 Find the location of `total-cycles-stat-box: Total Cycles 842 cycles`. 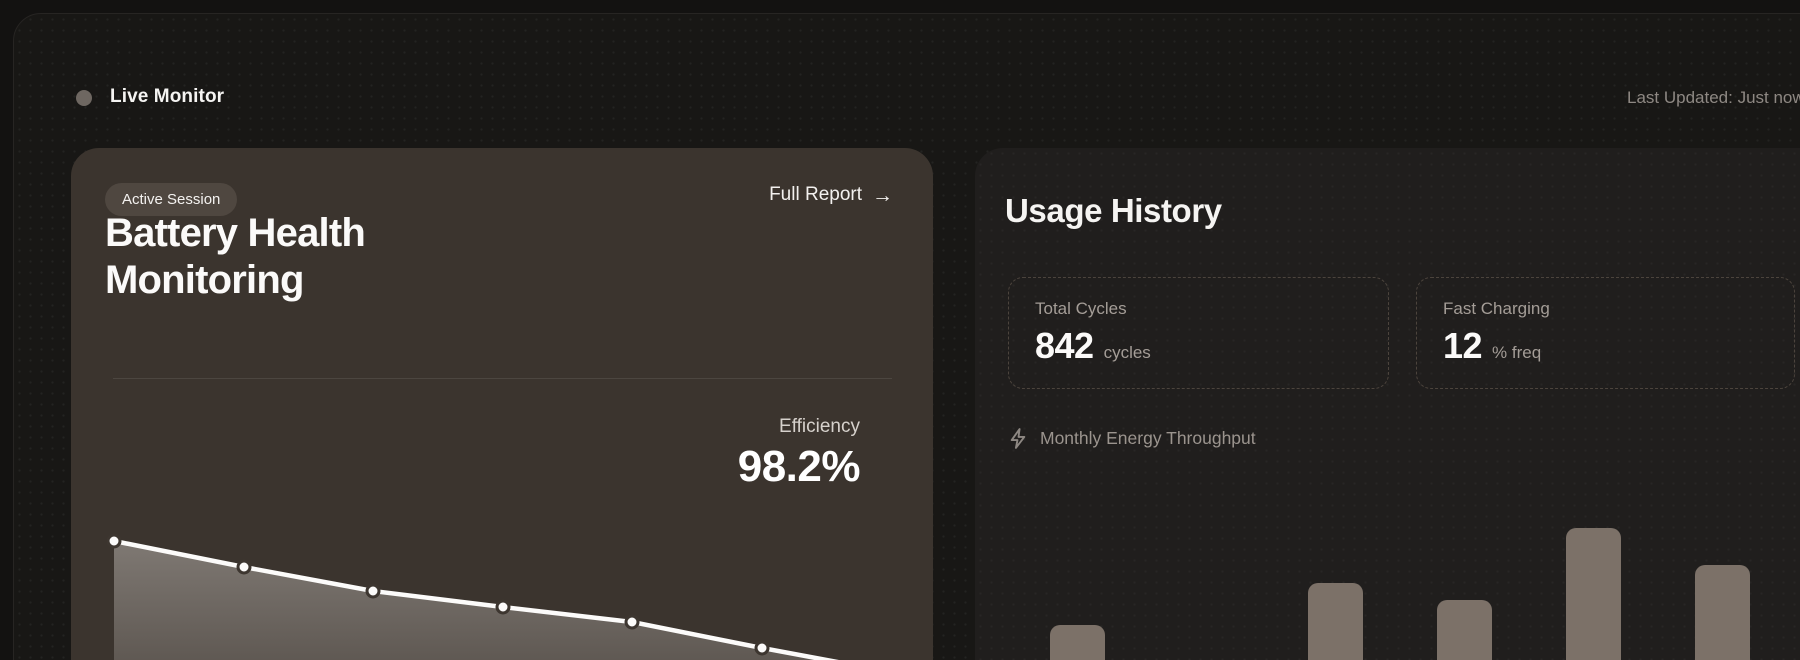

total-cycles-stat-box: Total Cycles 842 cycles is located at coordinates (1198, 333).